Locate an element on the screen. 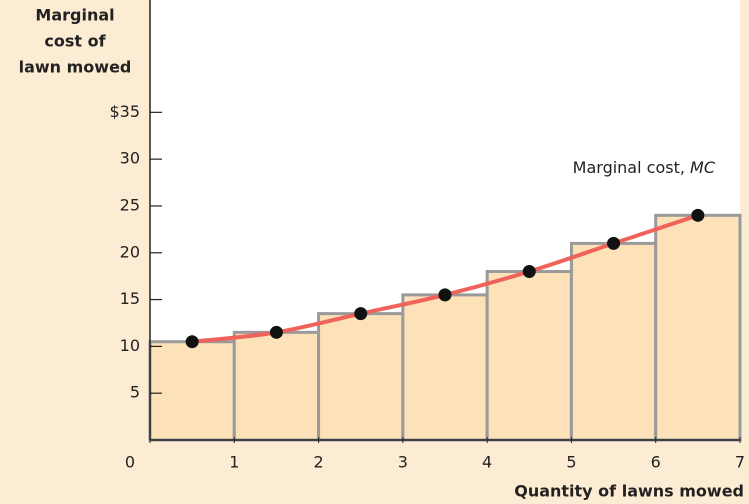 Image resolution: width=749 pixels, height=504 pixels. curve-label-text: Marginal cost, is located at coordinates (629, 167).